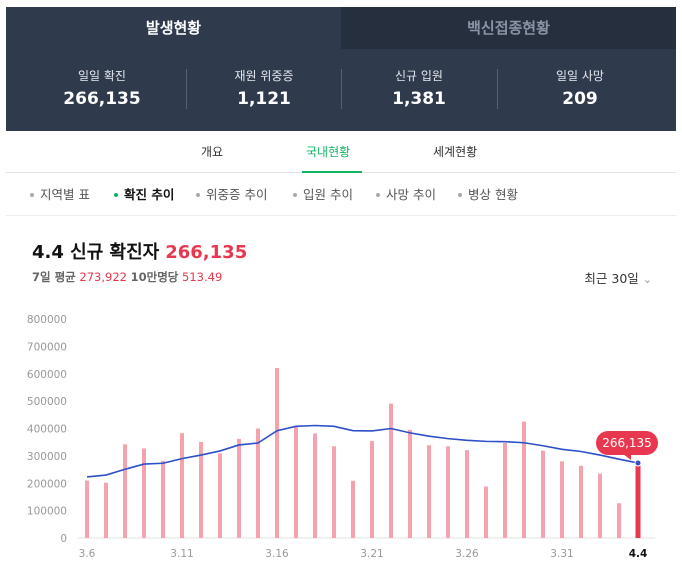  What do you see at coordinates (411, 194) in the screenshot?
I see `chart-tab-label: 사망 추이` at bounding box center [411, 194].